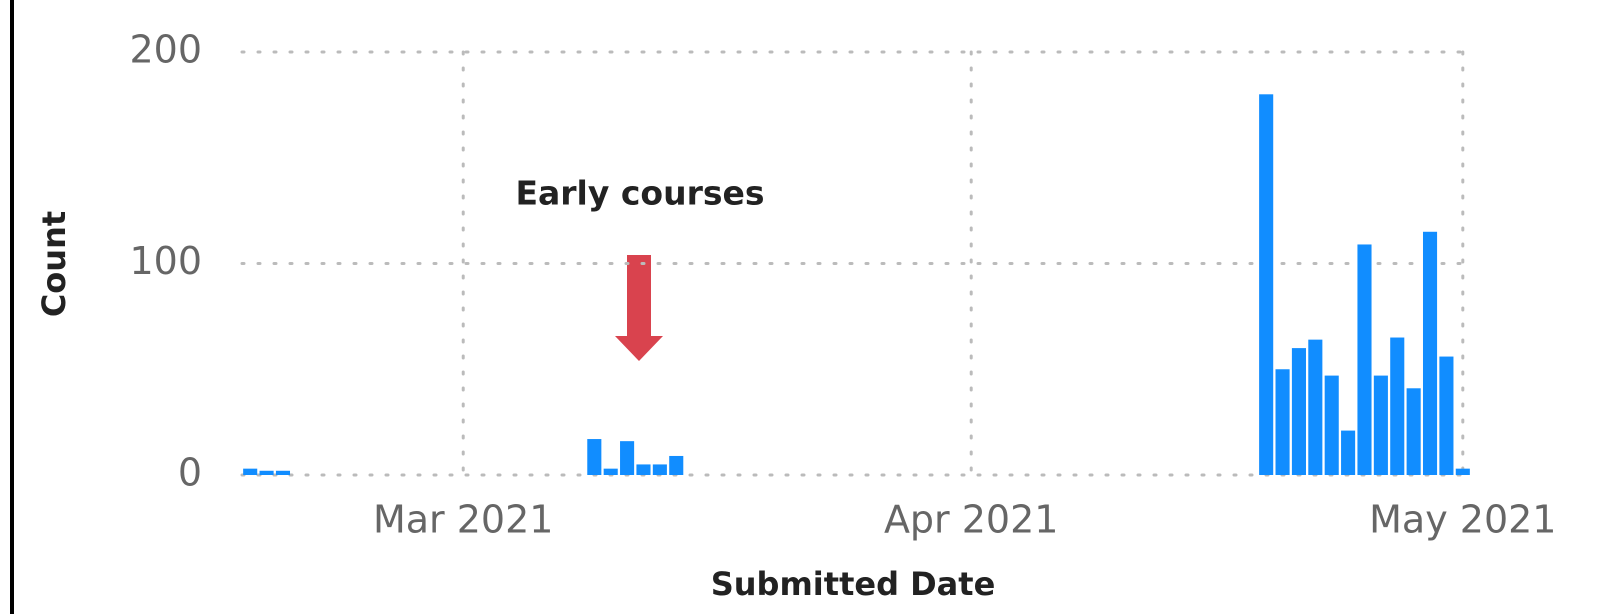 This screenshot has width=1600, height=614. What do you see at coordinates (971, 520) in the screenshot?
I see `x-tick-label: Apr 2021` at bounding box center [971, 520].